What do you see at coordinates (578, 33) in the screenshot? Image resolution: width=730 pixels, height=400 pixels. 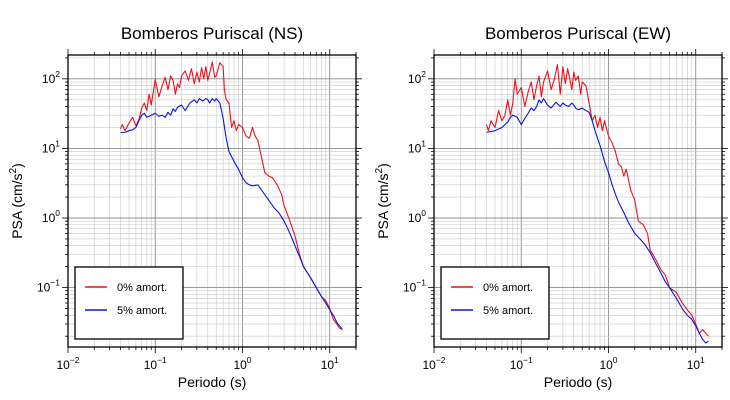 I see `chart-title: Bomberos Puriscal (EW)` at bounding box center [578, 33].